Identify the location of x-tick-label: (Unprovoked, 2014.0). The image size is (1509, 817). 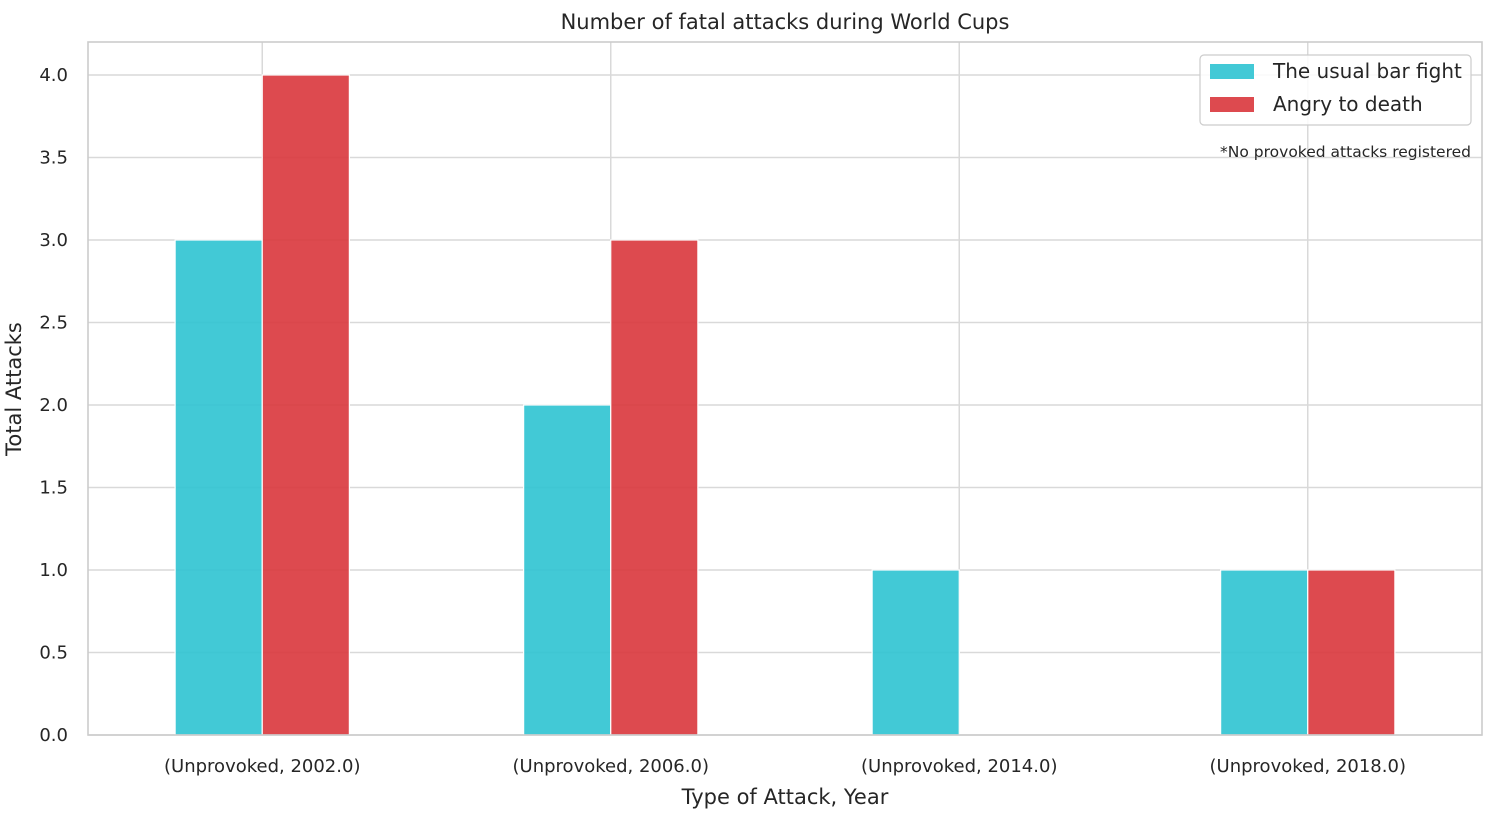
(959, 766).